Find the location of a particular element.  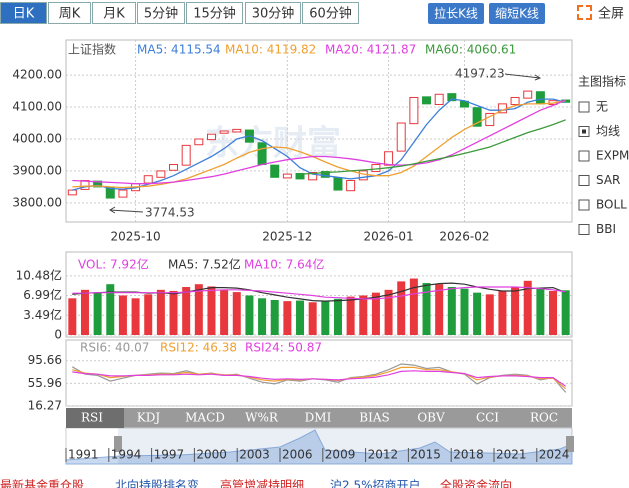

footer-link: 高管增减持明细 is located at coordinates (262, 483).